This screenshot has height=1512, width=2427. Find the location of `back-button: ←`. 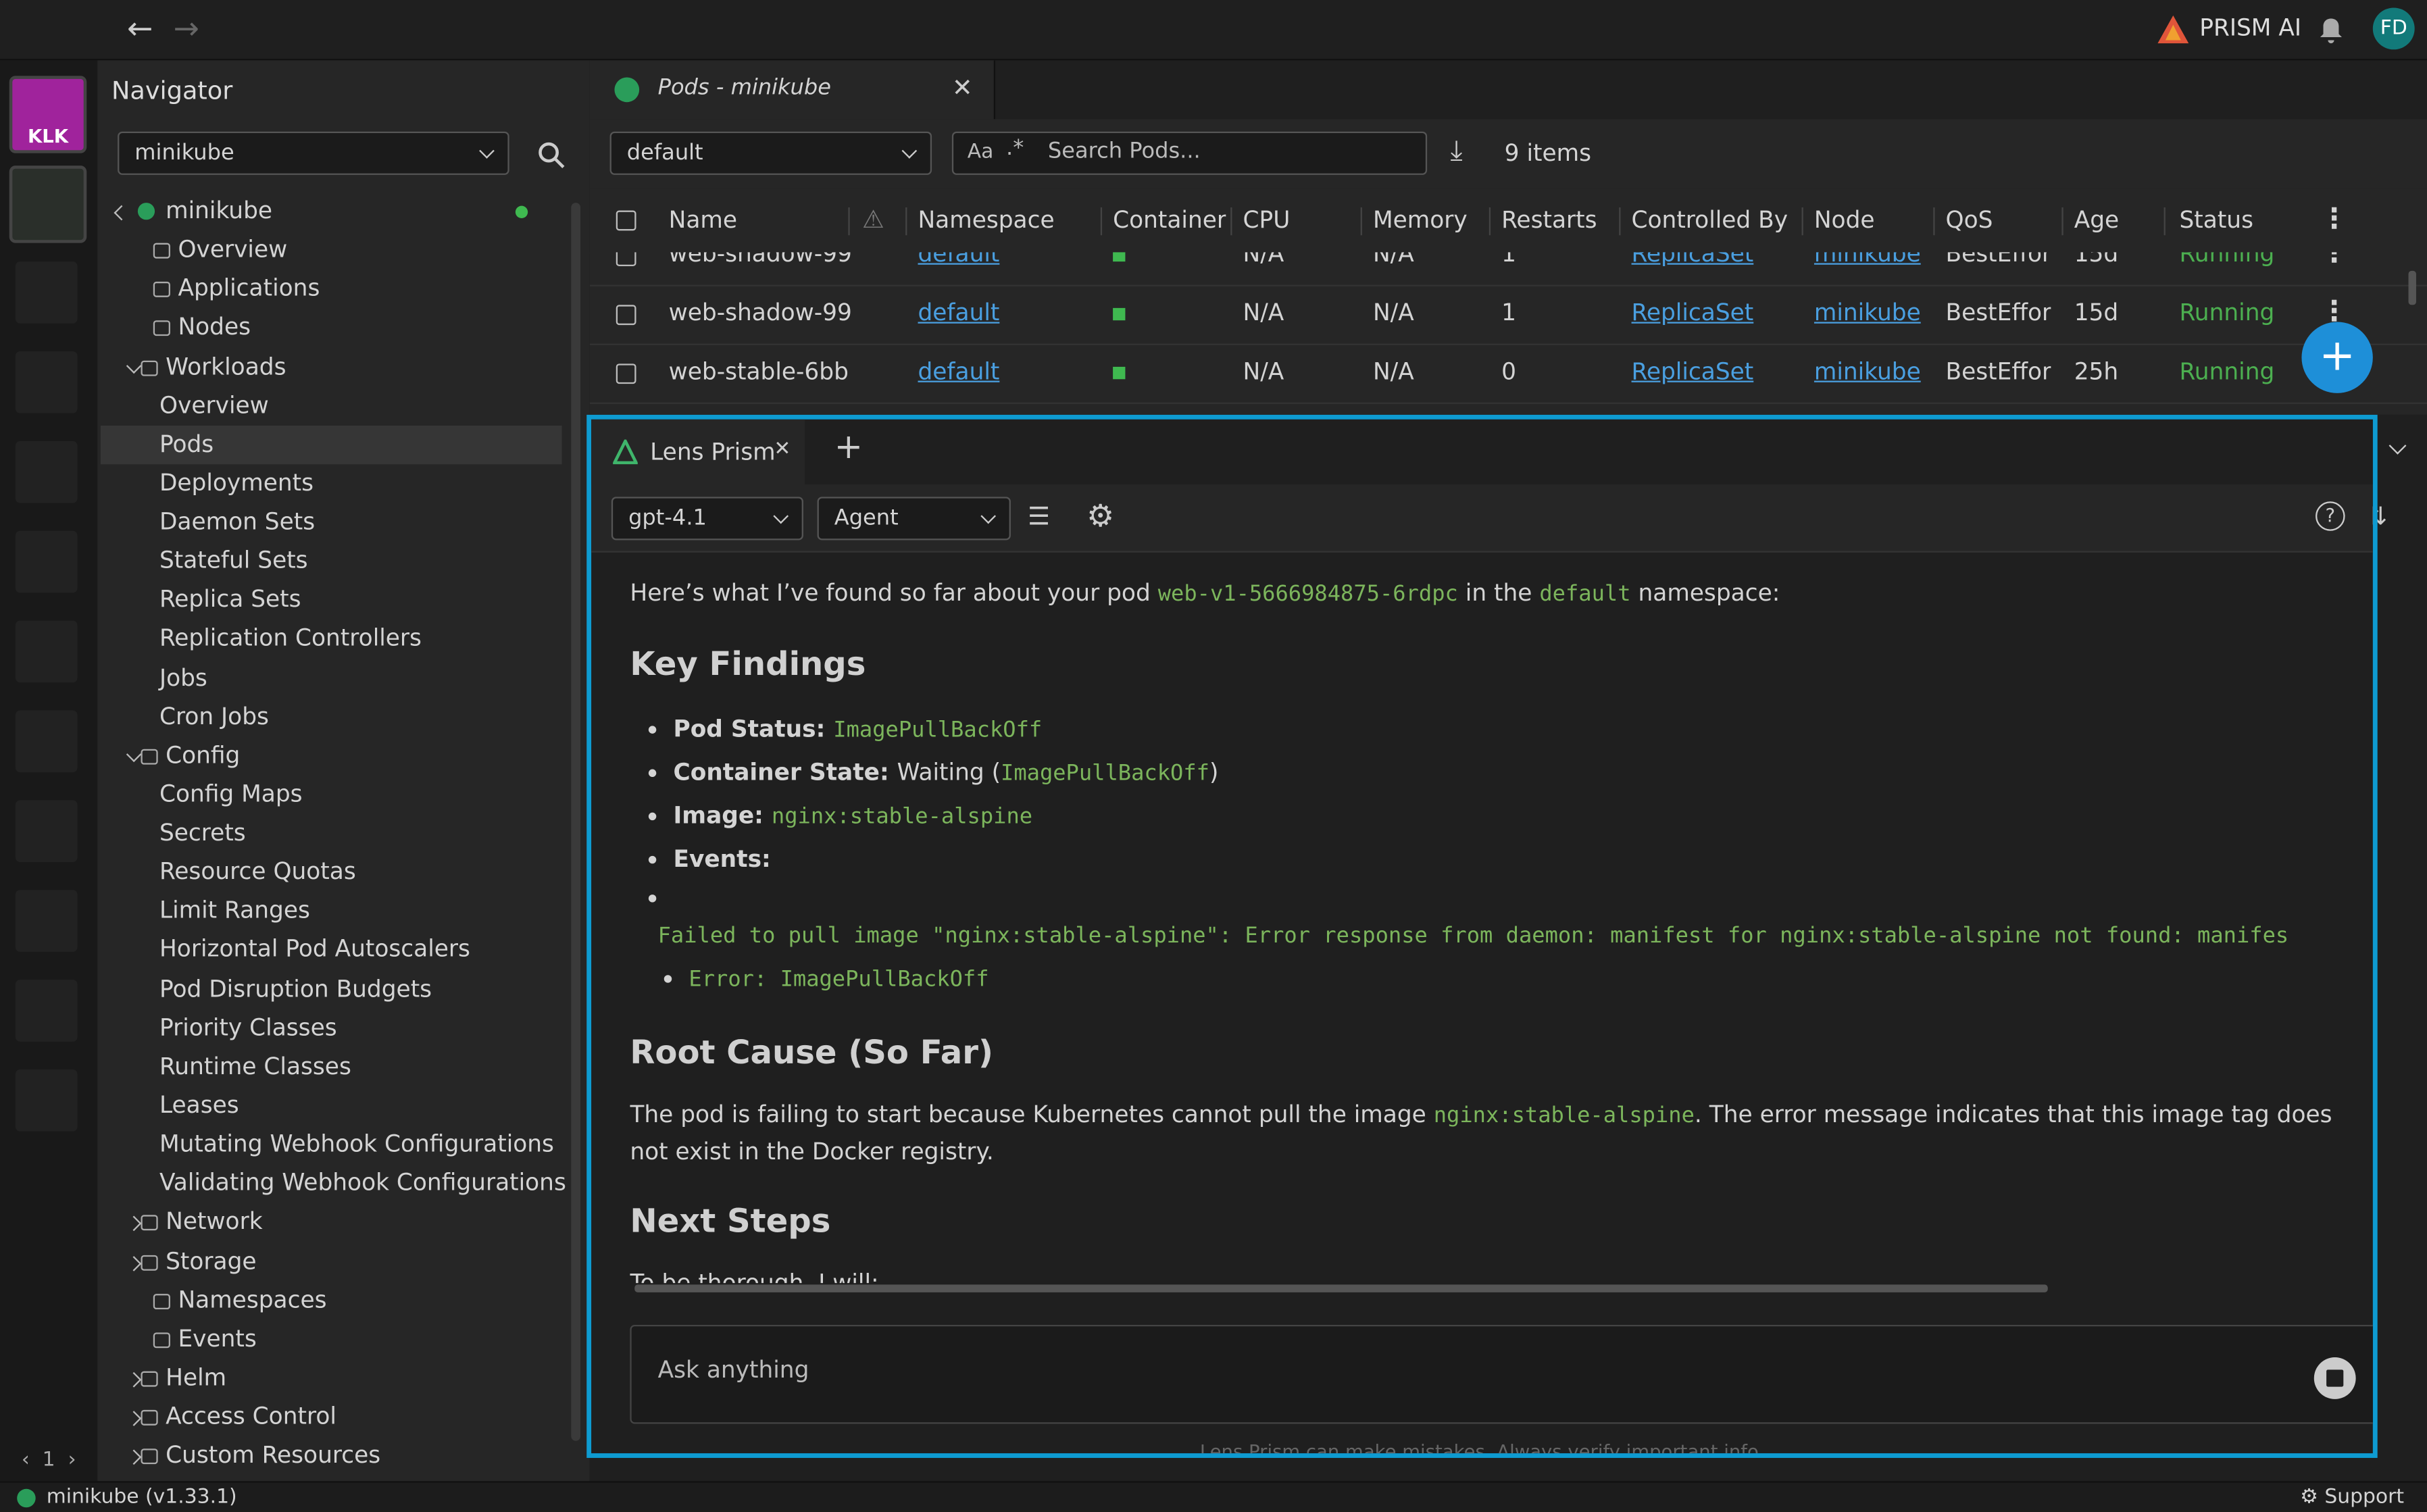

back-button: ← is located at coordinates (139, 28).